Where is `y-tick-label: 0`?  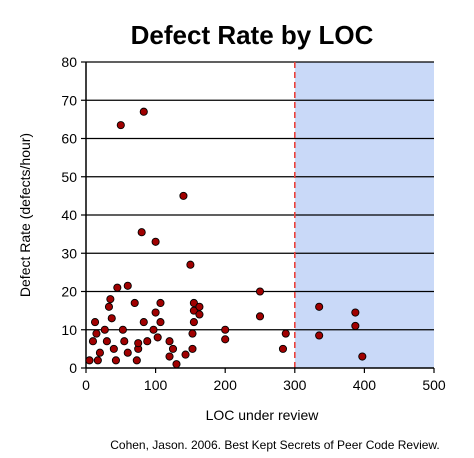
y-tick-label: 0 is located at coordinates (73, 368).